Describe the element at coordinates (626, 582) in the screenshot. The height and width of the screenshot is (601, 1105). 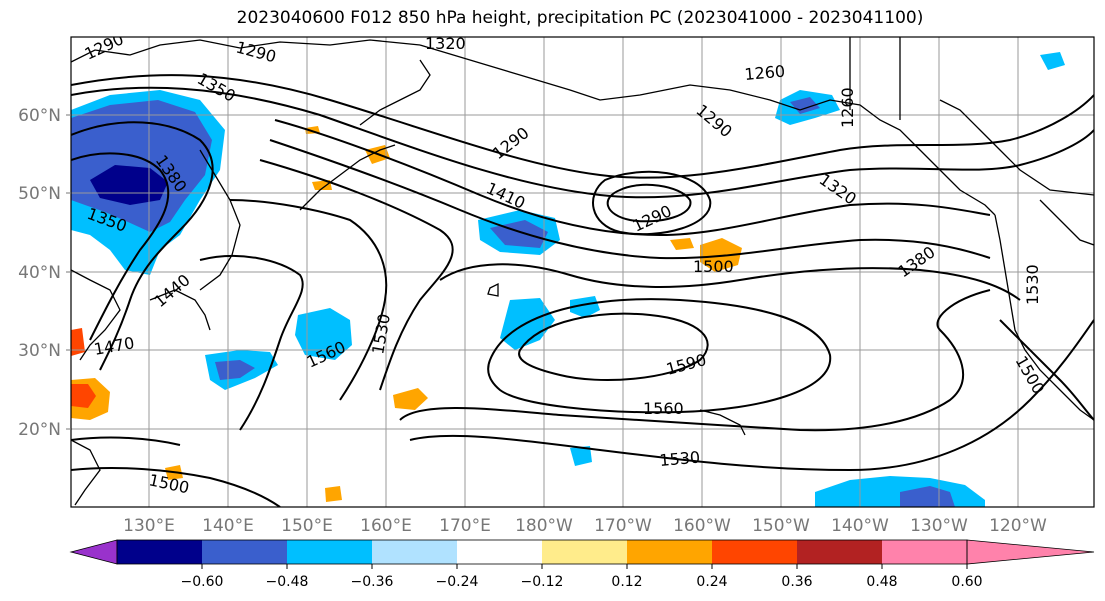
I see `colorbar-tick-label: 0.12` at that location.